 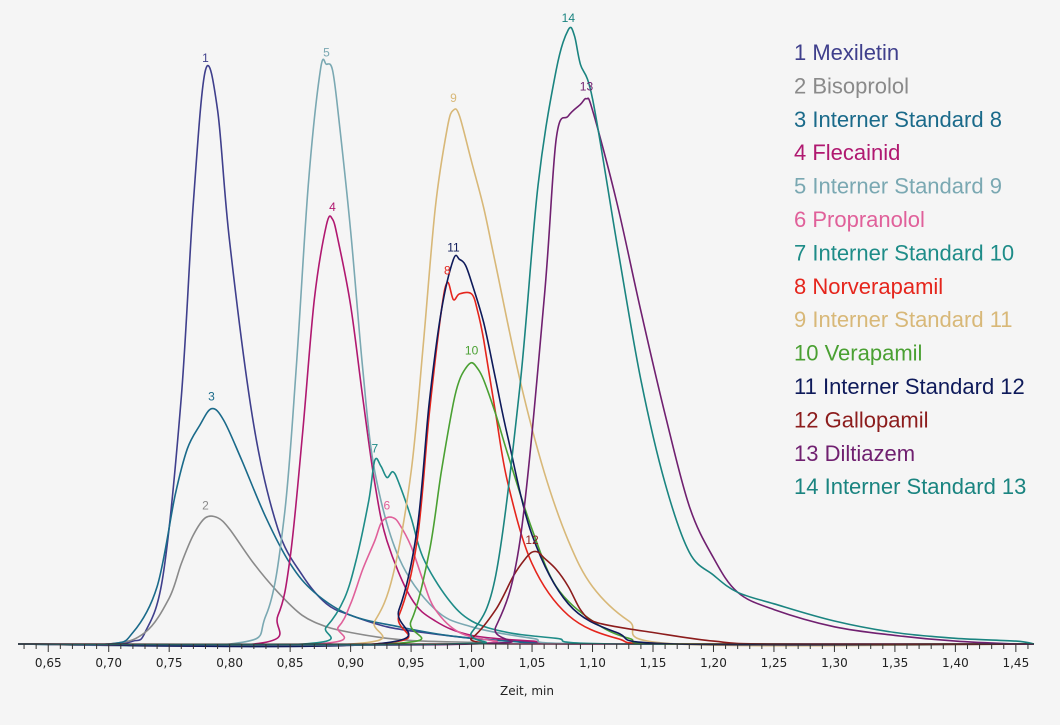 I want to click on peak-label-4: 4, so click(x=332, y=207).